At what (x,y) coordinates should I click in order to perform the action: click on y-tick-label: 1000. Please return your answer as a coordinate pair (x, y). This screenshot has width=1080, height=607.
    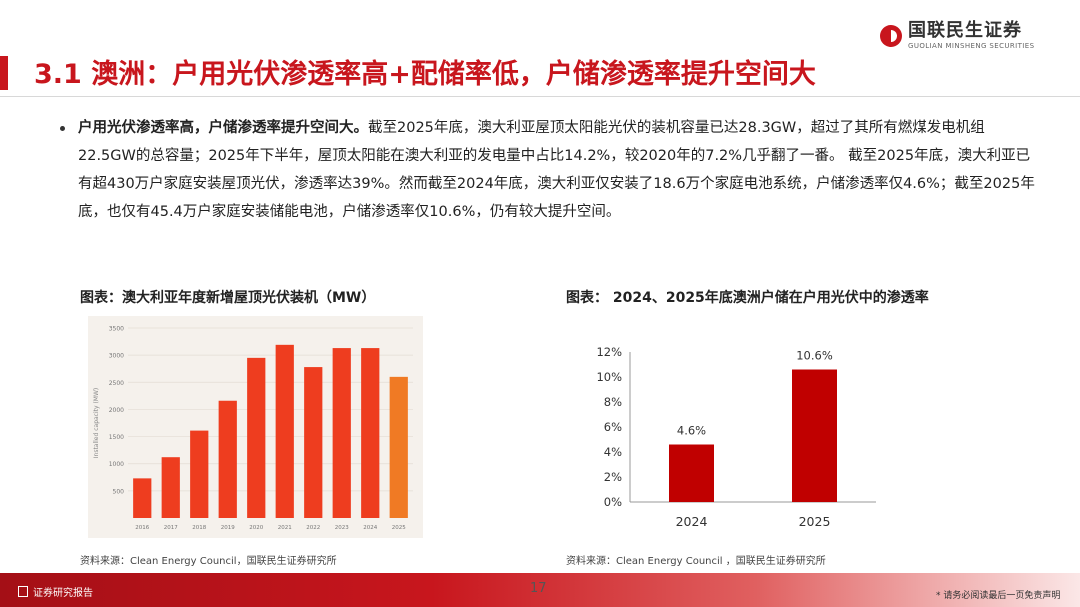
    Looking at the image, I should click on (116, 464).